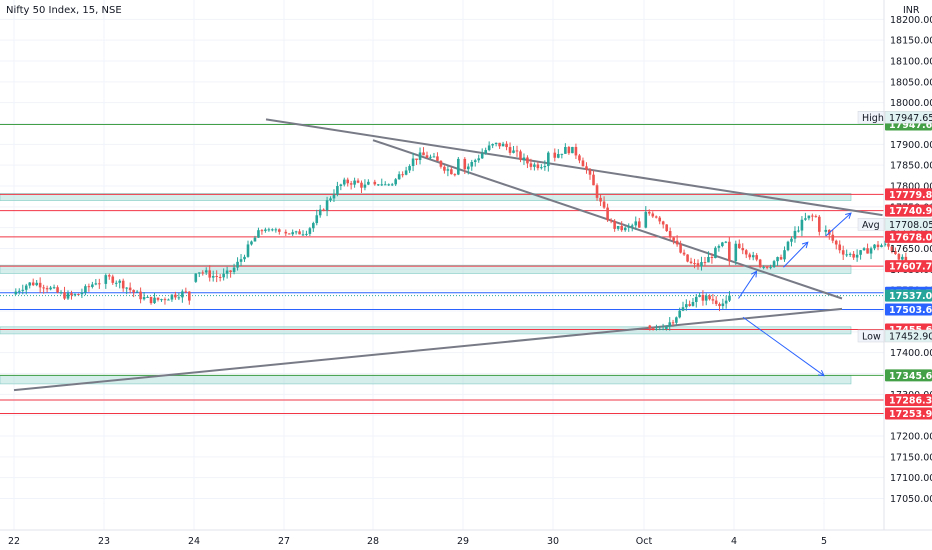  I want to click on session-stat-badge, so click(871, 224).